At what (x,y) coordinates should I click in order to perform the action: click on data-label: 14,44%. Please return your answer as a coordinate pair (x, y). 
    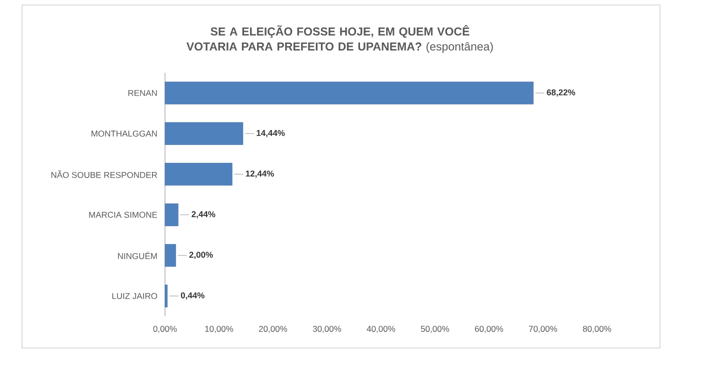
    Looking at the image, I should click on (270, 134).